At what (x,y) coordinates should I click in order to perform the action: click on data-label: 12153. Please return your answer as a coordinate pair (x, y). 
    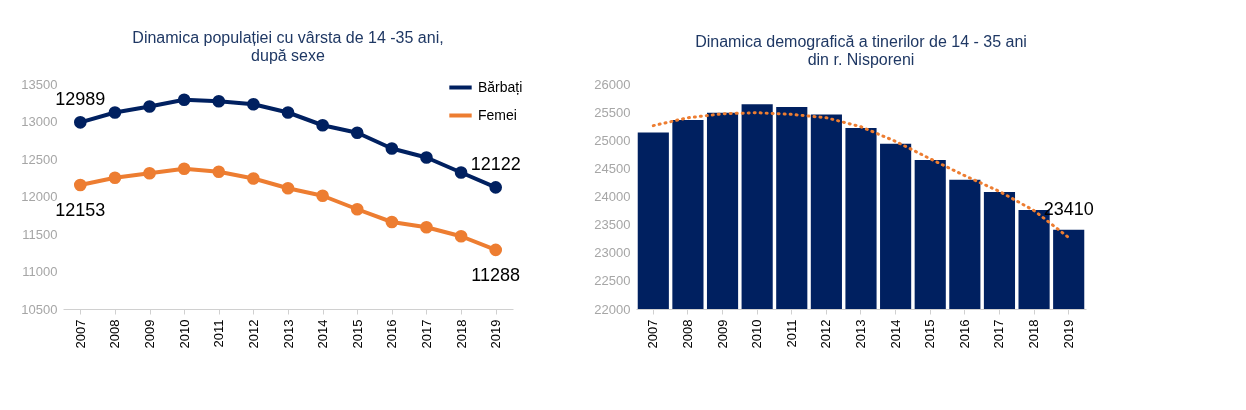
    Looking at the image, I should click on (80, 210).